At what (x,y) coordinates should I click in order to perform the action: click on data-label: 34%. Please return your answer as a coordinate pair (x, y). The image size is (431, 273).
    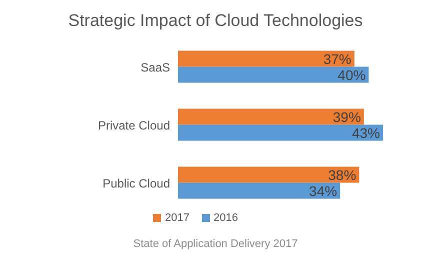
    Looking at the image, I should click on (323, 190).